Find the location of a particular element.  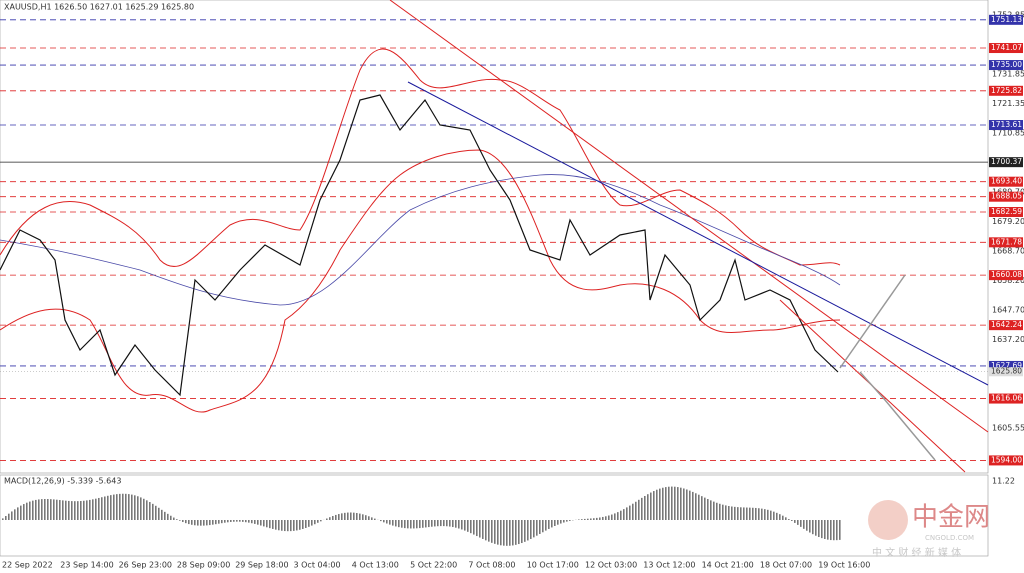

date-label: 5 Oct 22:00 is located at coordinates (433, 565).